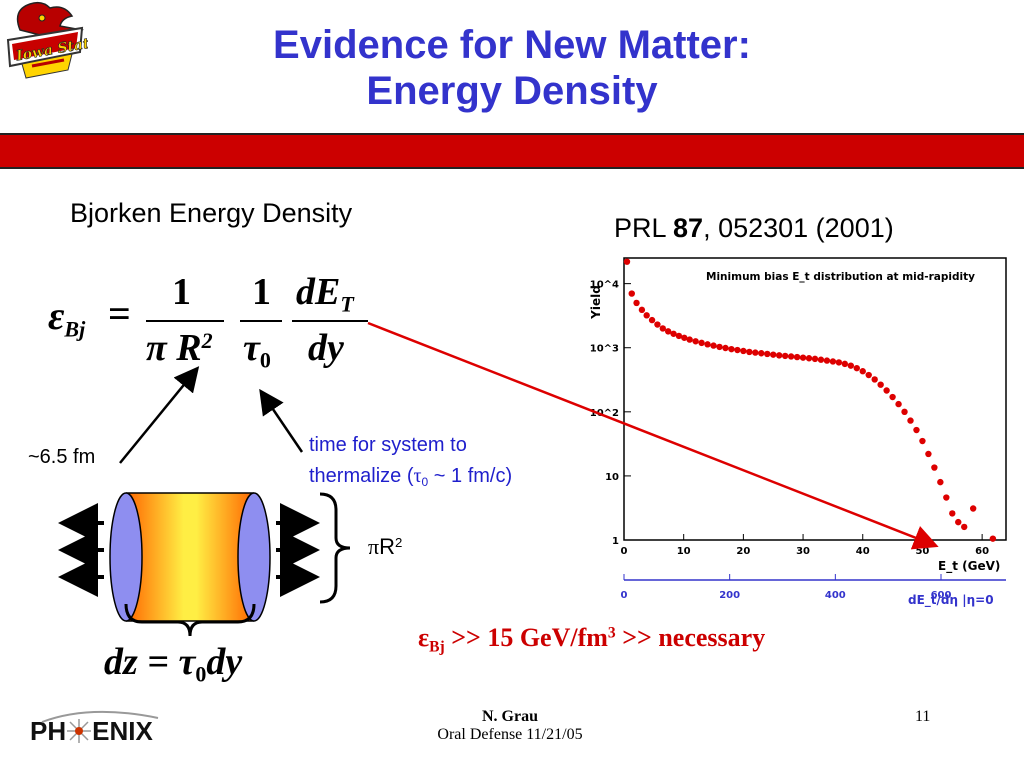  Describe the element at coordinates (190, 620) in the screenshot. I see `dz-brace` at that location.